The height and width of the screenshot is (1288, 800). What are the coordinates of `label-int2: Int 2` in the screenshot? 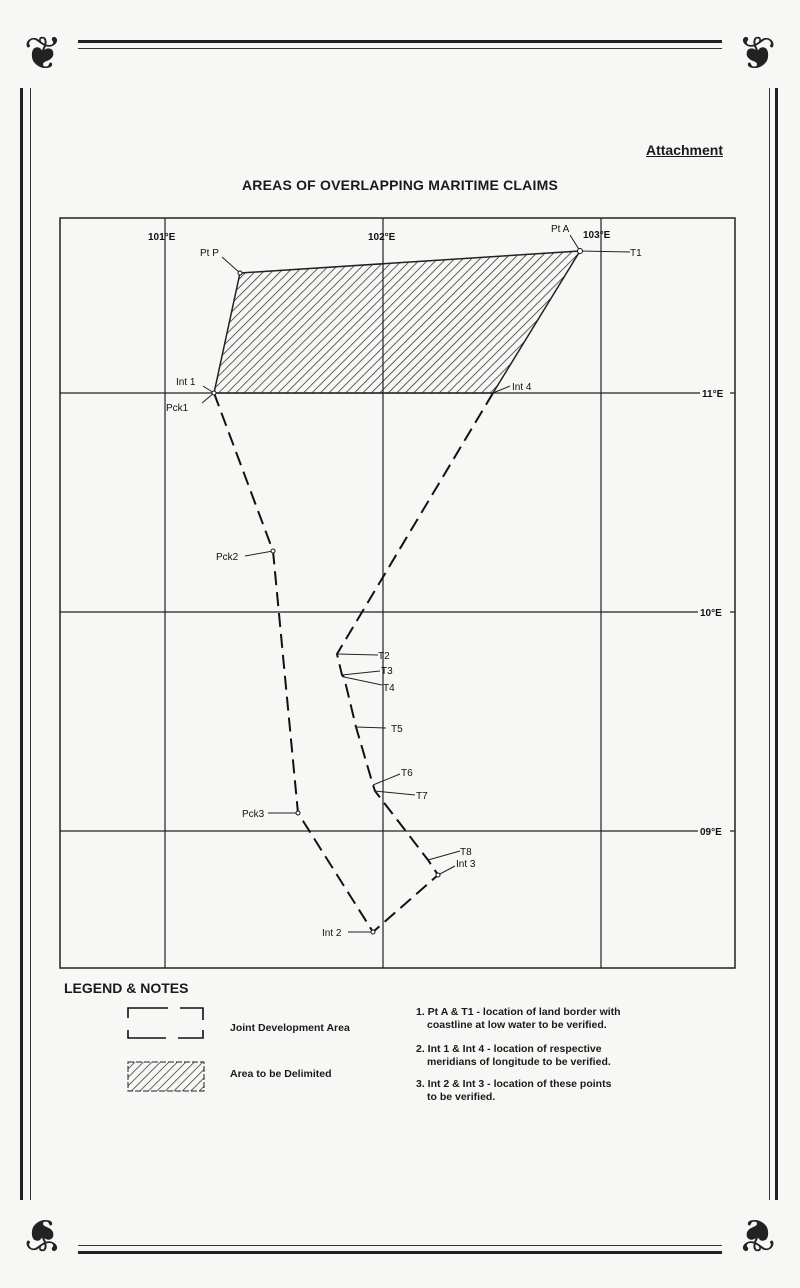 It's located at (332, 933).